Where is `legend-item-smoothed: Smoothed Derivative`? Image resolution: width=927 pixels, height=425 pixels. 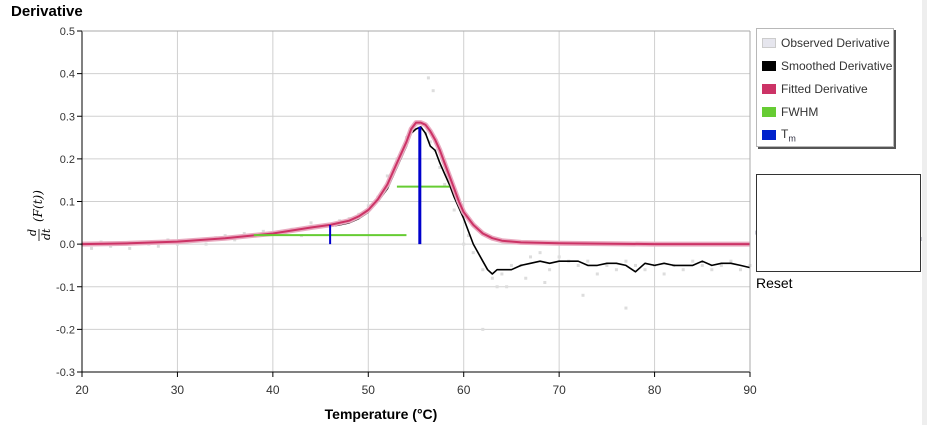 legend-item-smoothed: Smoothed Derivative is located at coordinates (827, 66).